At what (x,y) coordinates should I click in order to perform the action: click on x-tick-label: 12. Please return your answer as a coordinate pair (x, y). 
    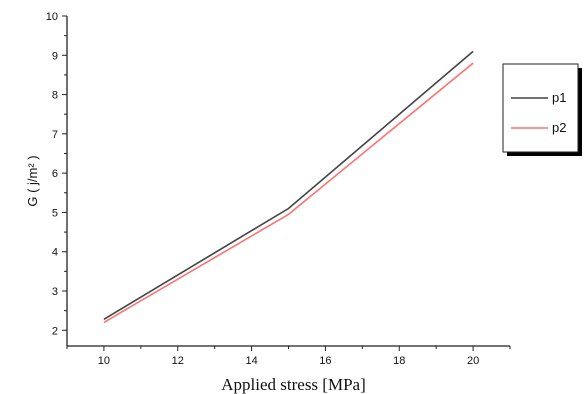
    Looking at the image, I should click on (178, 361).